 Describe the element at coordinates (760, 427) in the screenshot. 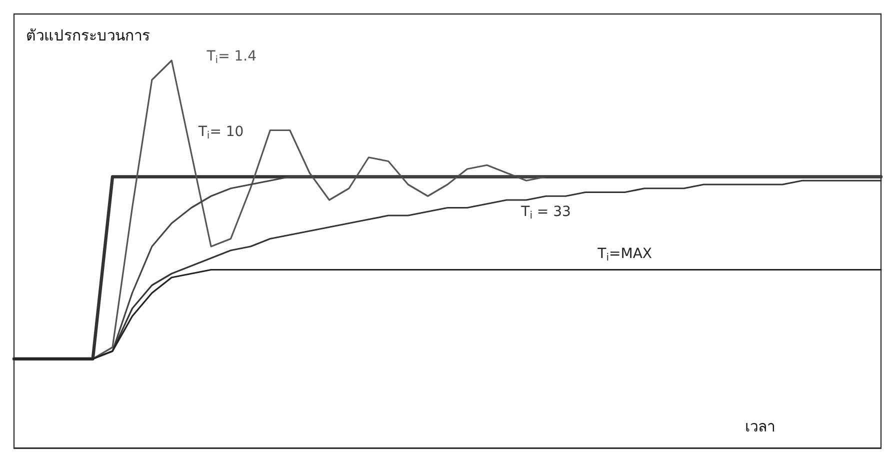

I see `x-axis-title: เวลา` at that location.